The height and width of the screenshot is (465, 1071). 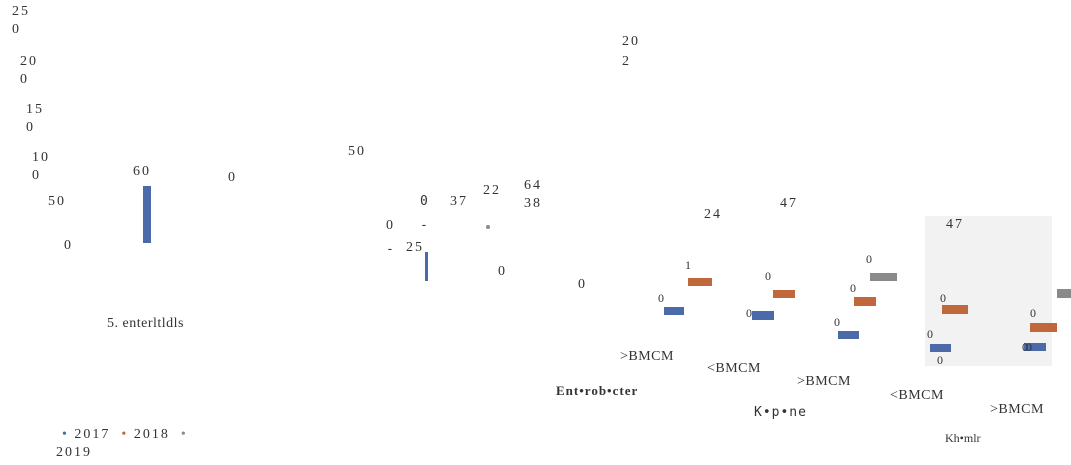 I want to click on bar-2018-f, so click(x=955, y=309).